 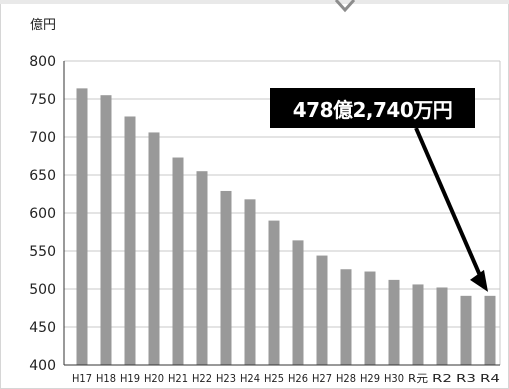 What do you see at coordinates (42, 138) in the screenshot?
I see `y-tick-label: 700` at bounding box center [42, 138].